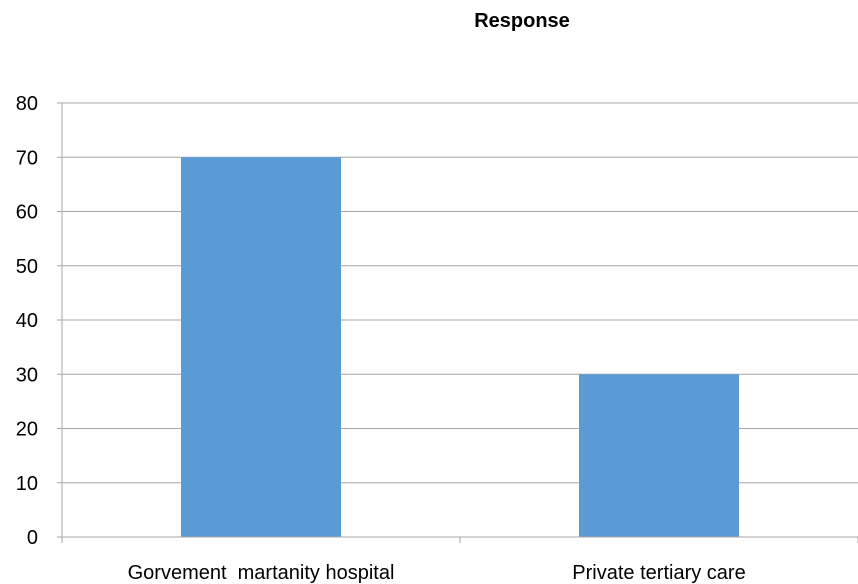  I want to click on y-tick-label: 10, so click(27, 484).